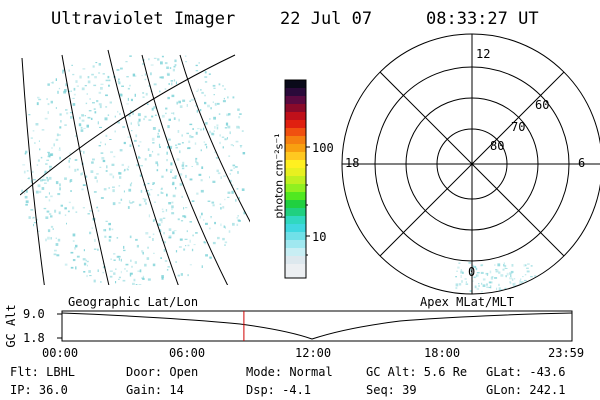 The image size is (600, 400). I want to click on door-status: Door: Open, so click(162, 372).